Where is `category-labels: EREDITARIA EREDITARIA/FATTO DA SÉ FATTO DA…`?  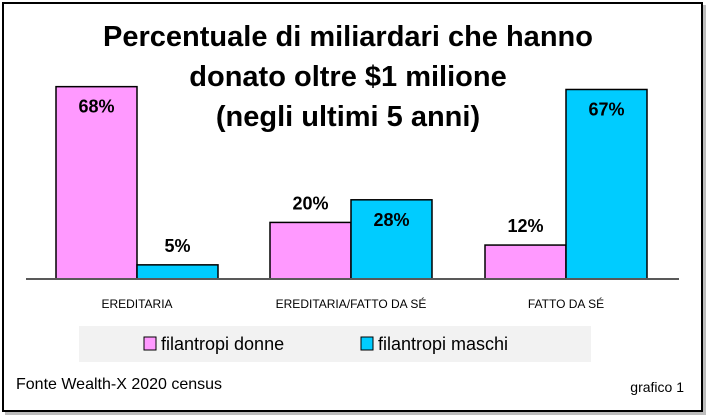 category-labels: EREDITARIA EREDITARIA/FATTO DA SÉ FATTO DA… is located at coordinates (352, 303).